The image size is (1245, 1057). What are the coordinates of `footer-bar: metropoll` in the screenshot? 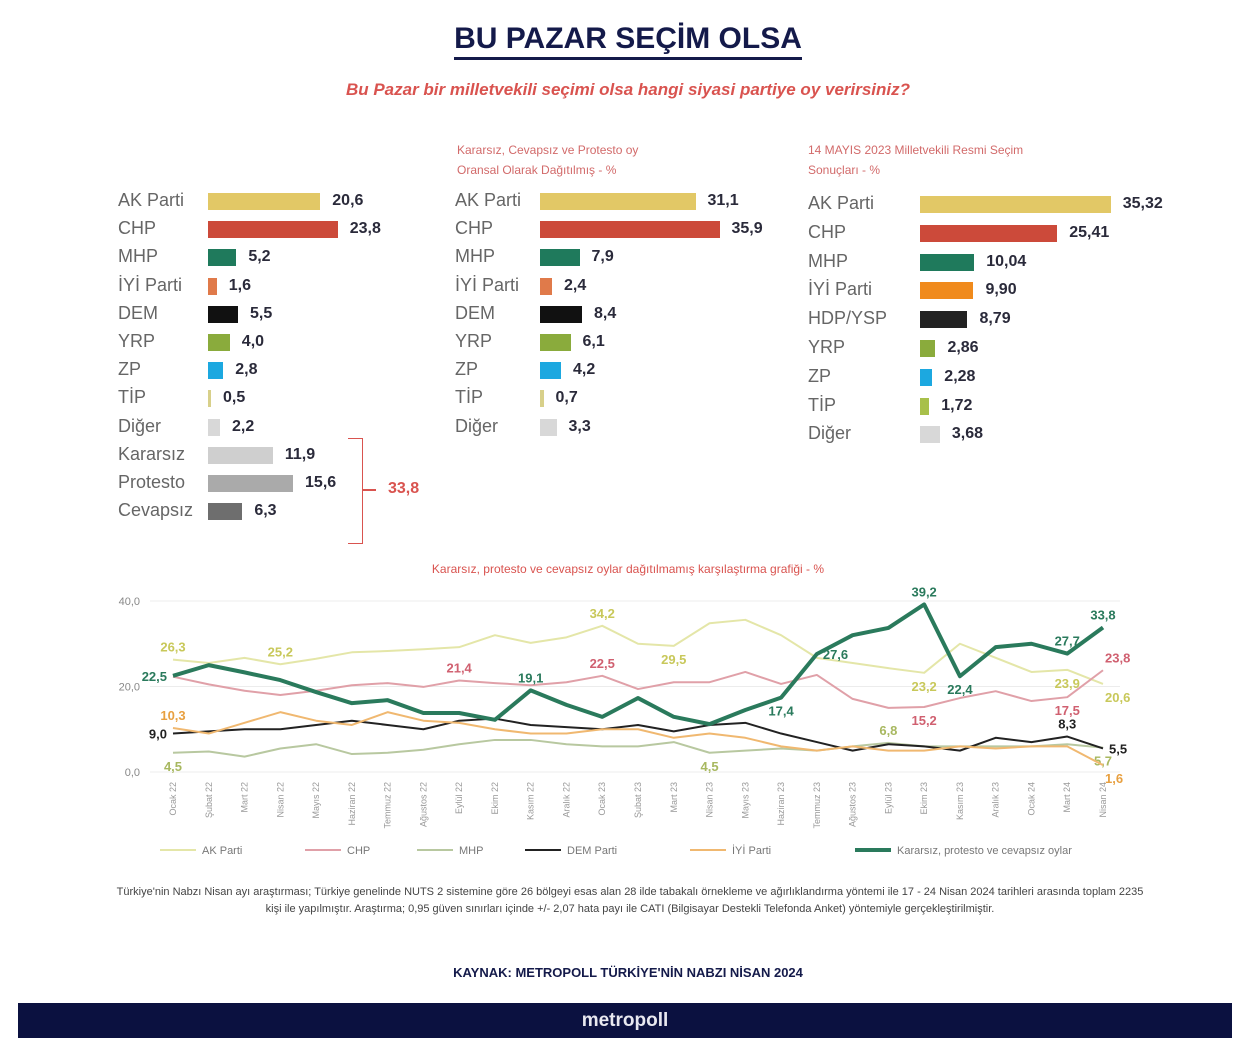 It's located at (625, 1020).